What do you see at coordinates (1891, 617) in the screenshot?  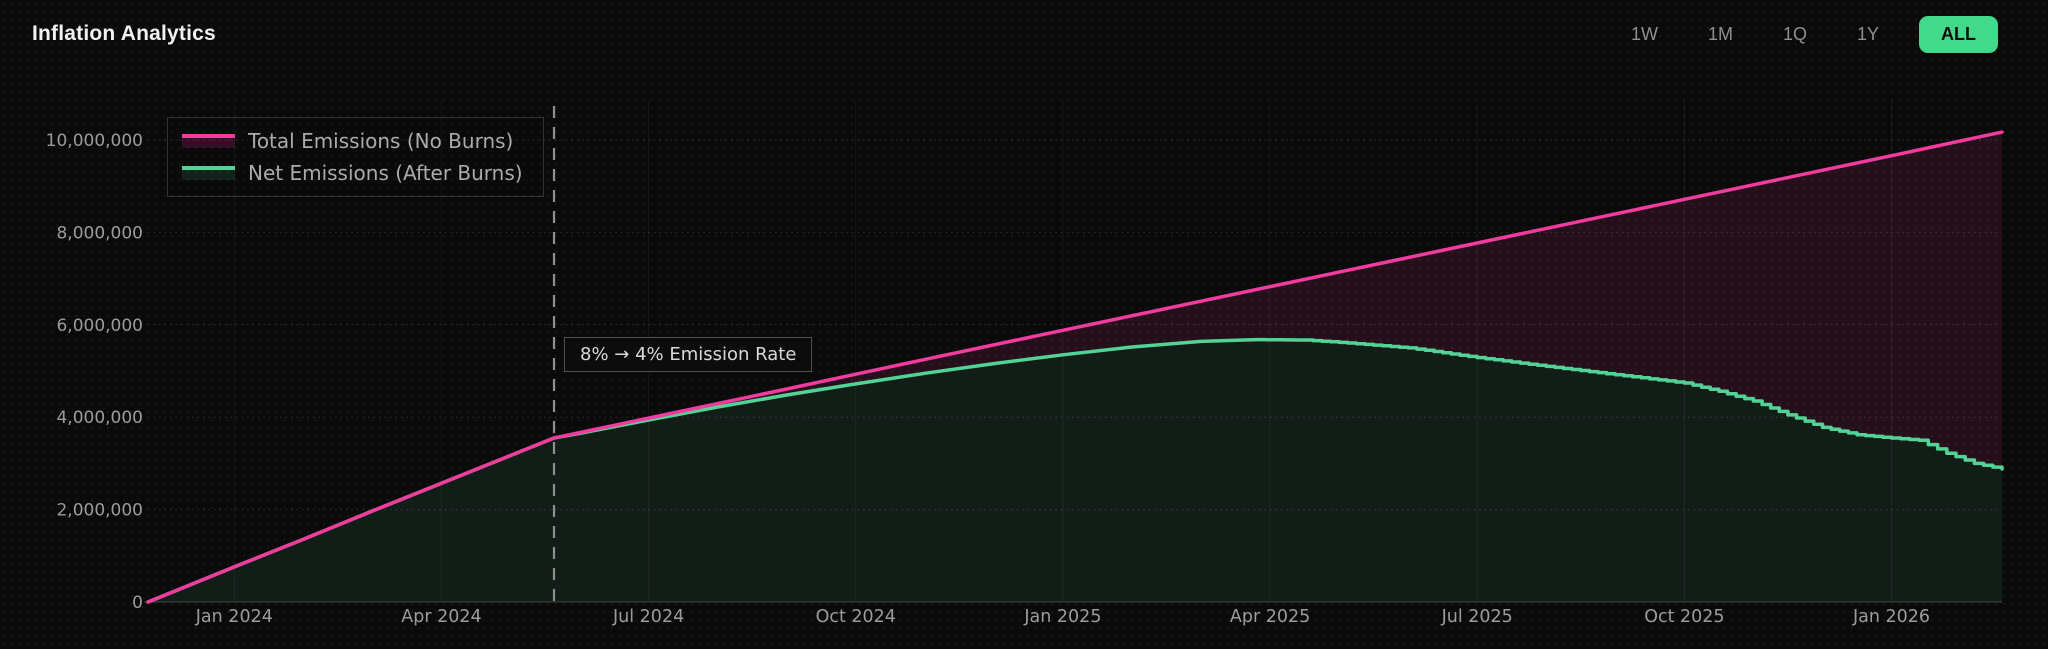 I see `x-tick-label: Jan 2026` at bounding box center [1891, 617].